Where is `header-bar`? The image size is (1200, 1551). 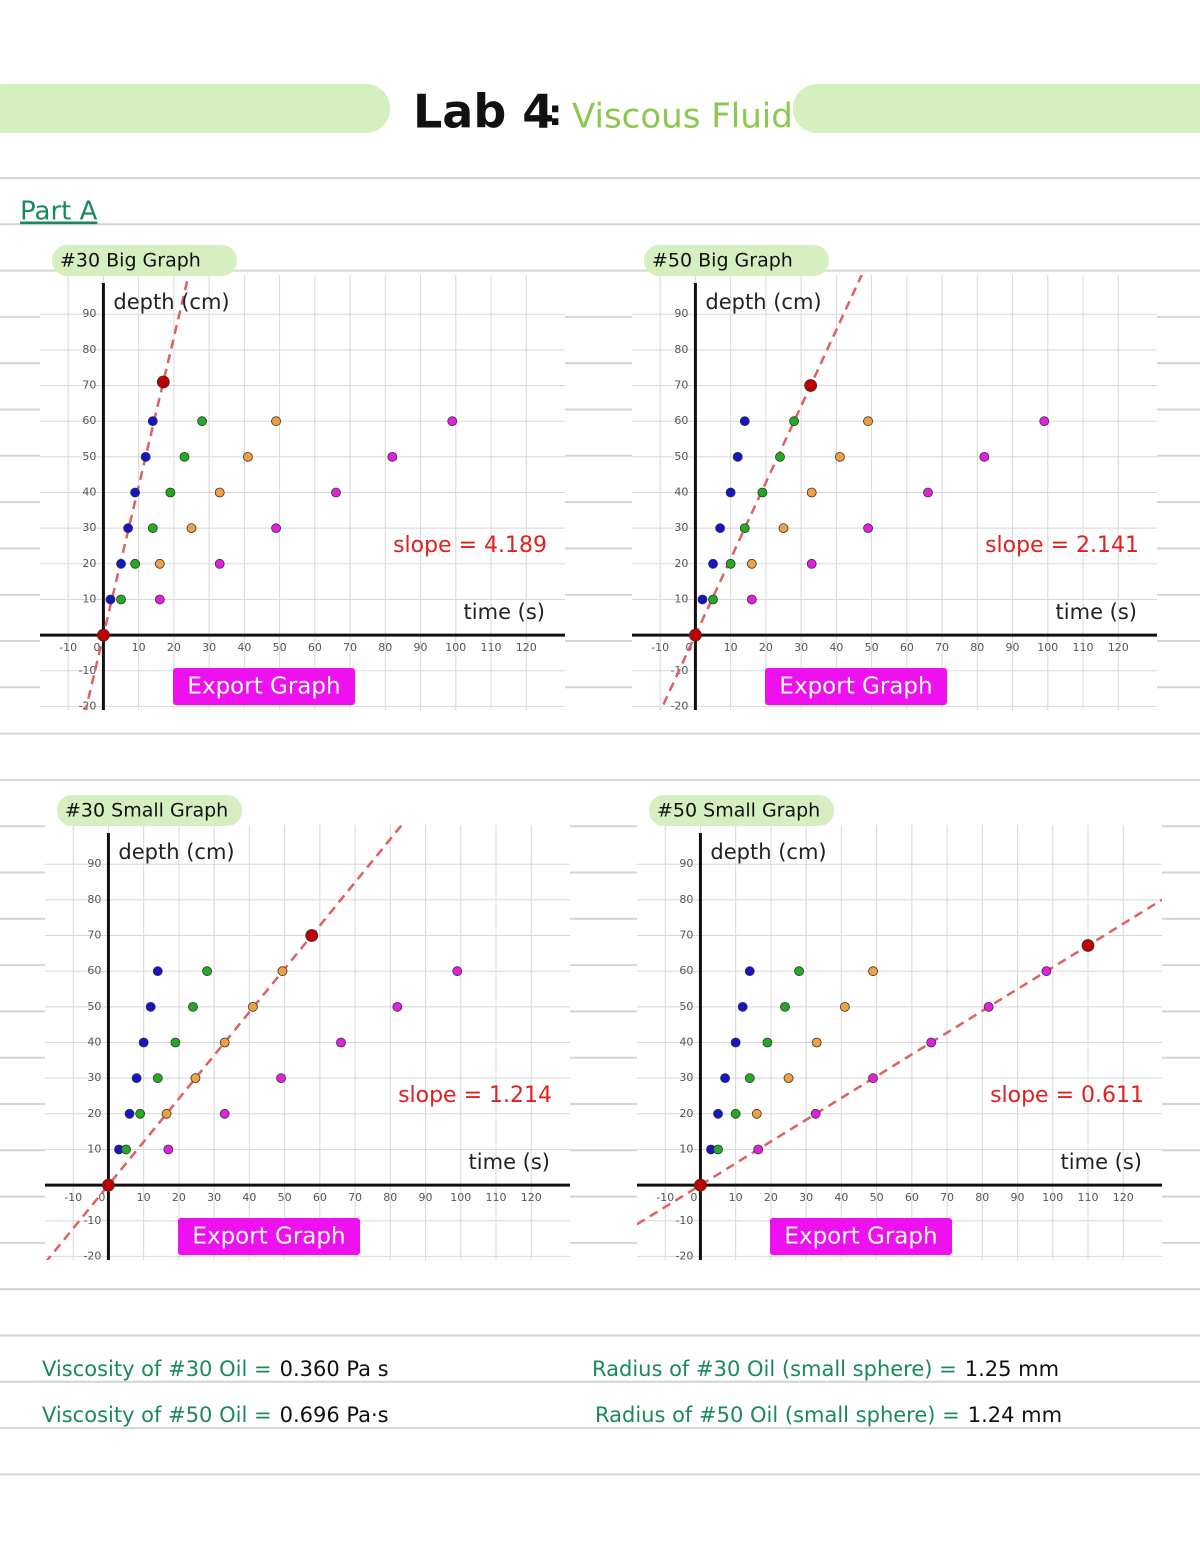
header-bar is located at coordinates (195, 108).